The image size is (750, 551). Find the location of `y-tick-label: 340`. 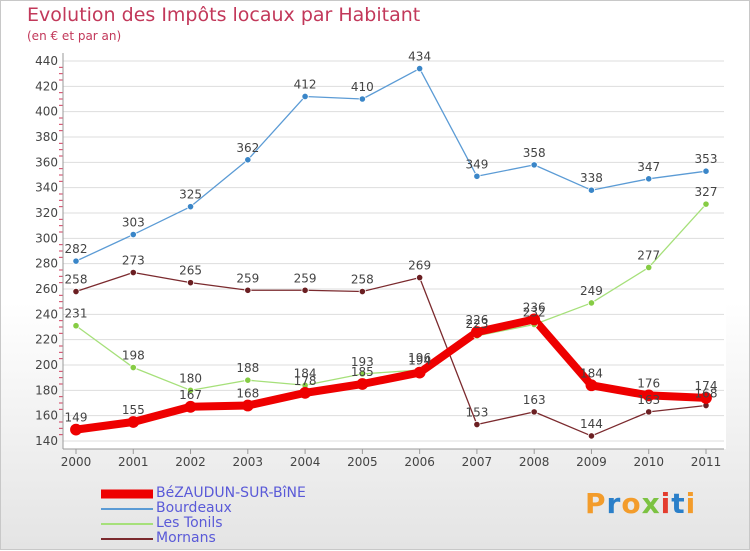

y-tick-label: 340 is located at coordinates (46, 188).